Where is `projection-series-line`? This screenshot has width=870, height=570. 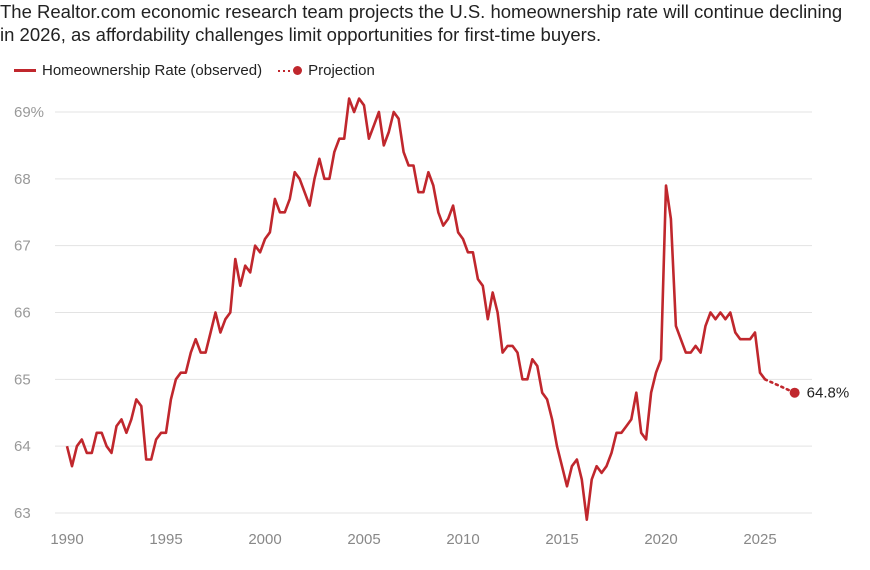
projection-series-line is located at coordinates (779, 386).